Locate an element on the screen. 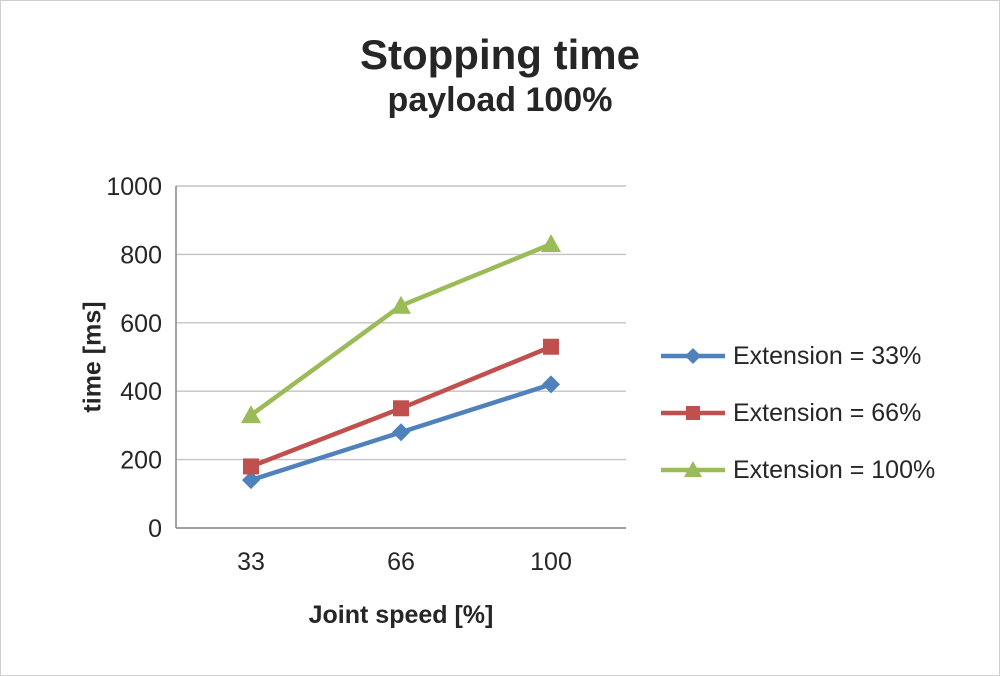  chart-title-block: Stopping time payload 100% is located at coordinates (500, 76).